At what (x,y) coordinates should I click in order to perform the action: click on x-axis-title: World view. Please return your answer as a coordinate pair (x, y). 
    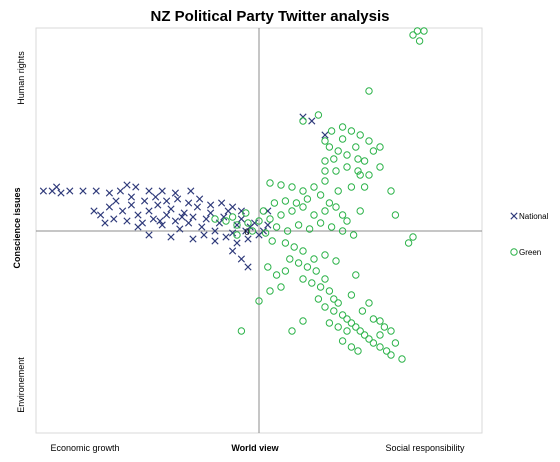
    Looking at the image, I should click on (255, 448).